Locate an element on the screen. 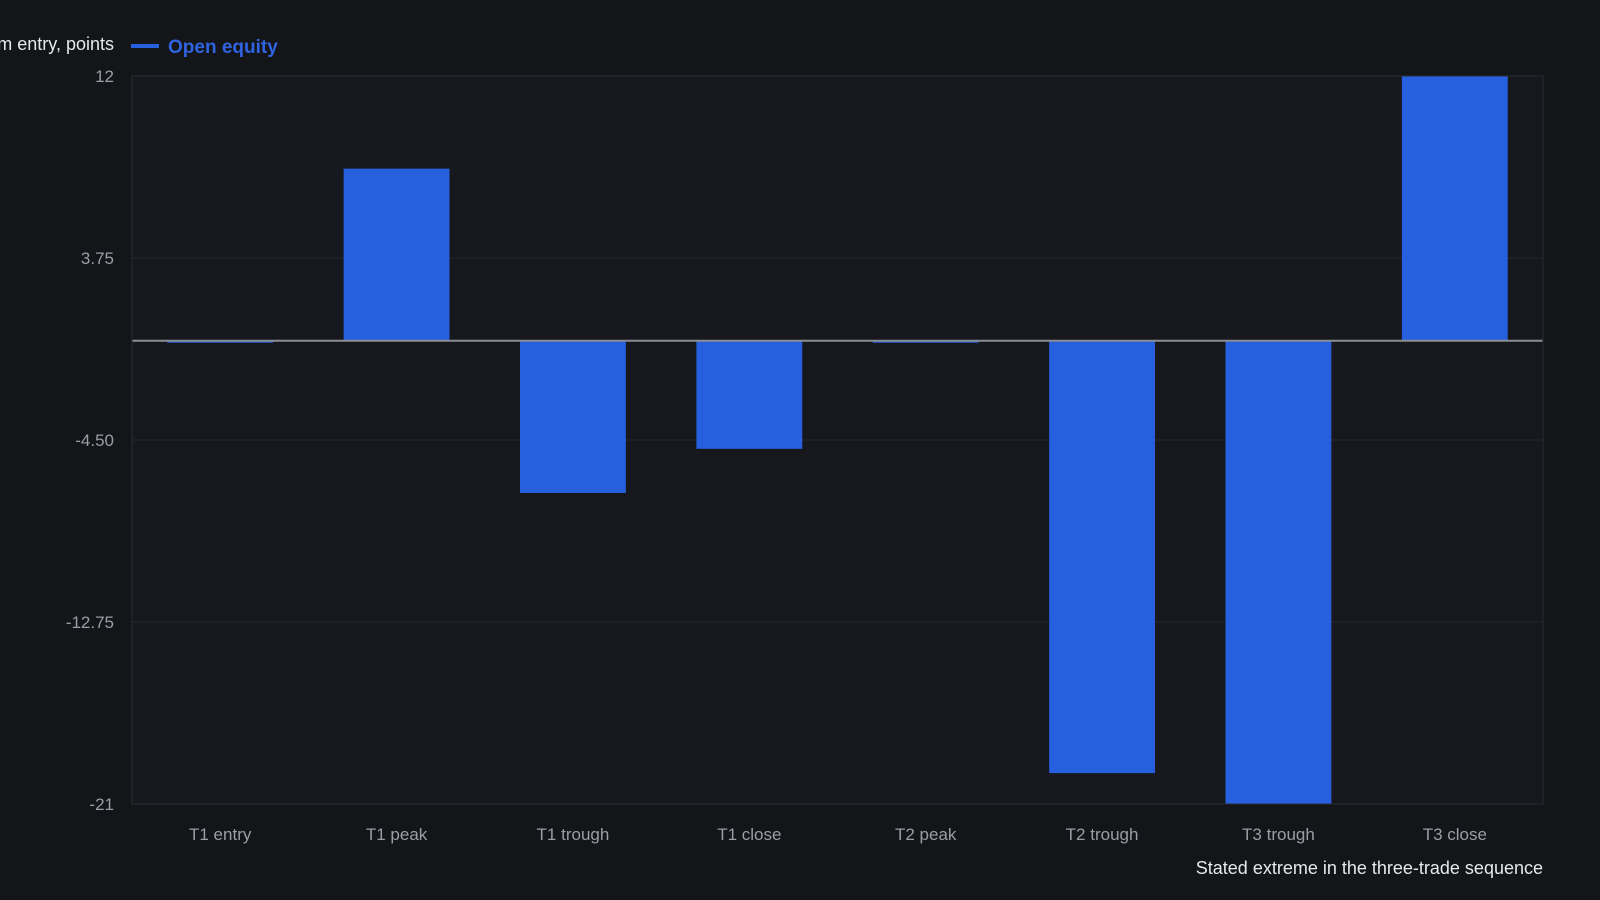 The image size is (1600, 900). x-tick-label: T2 trough is located at coordinates (1102, 834).